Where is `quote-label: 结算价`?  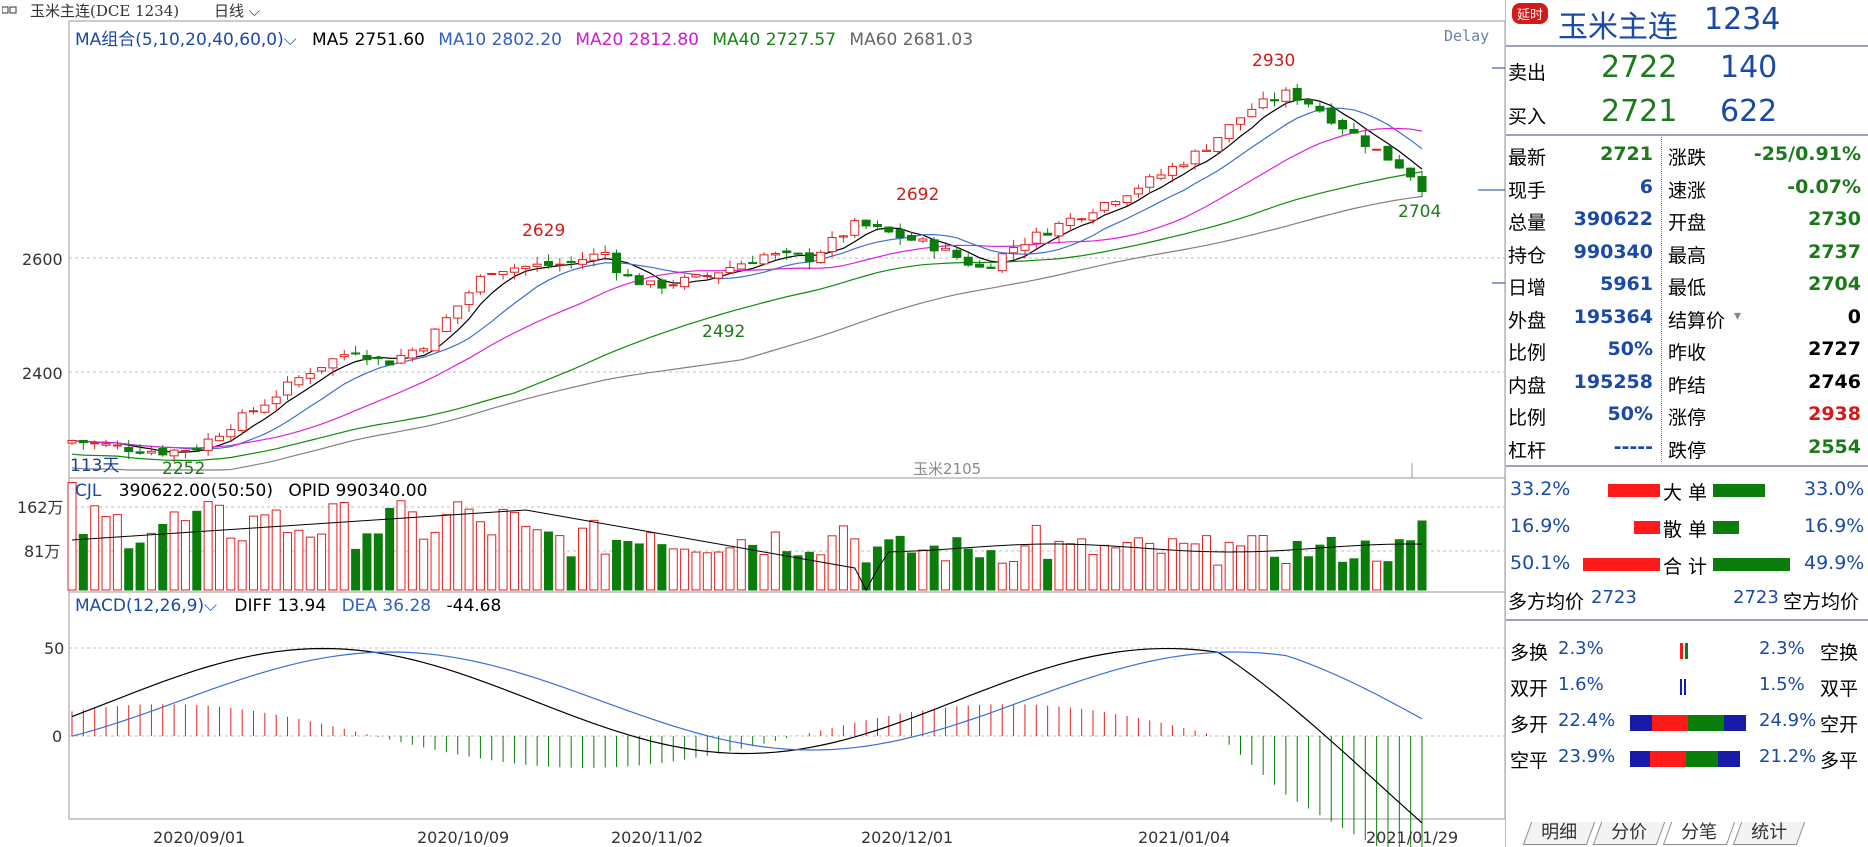
quote-label: 结算价 is located at coordinates (1697, 320).